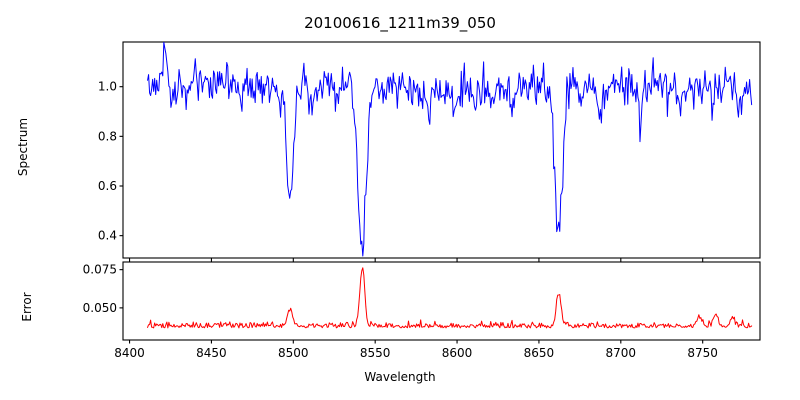  What do you see at coordinates (100, 270) in the screenshot?
I see `y-tick-label: 0.075` at bounding box center [100, 270].